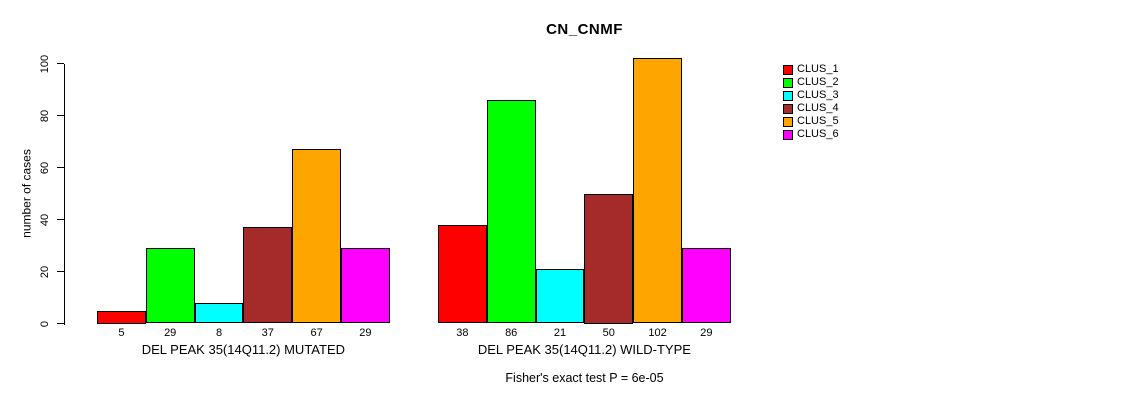 The width and height of the screenshot is (1140, 400). Describe the element at coordinates (462, 274) in the screenshot. I see `bar-clus_1-group2` at that location.